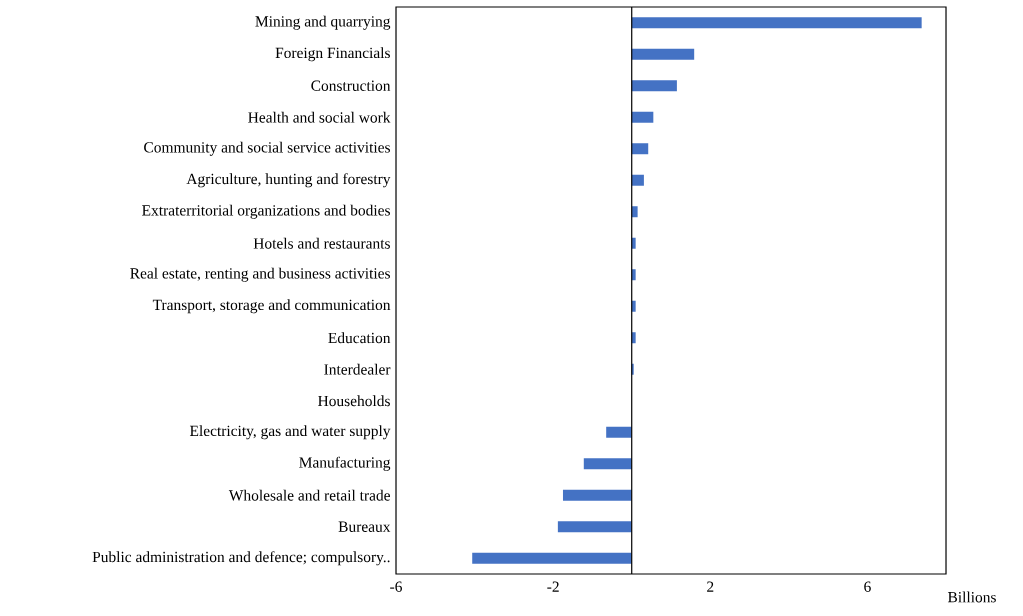  I want to click on y-tick-label: Wholesale and retail trade, so click(309, 495).